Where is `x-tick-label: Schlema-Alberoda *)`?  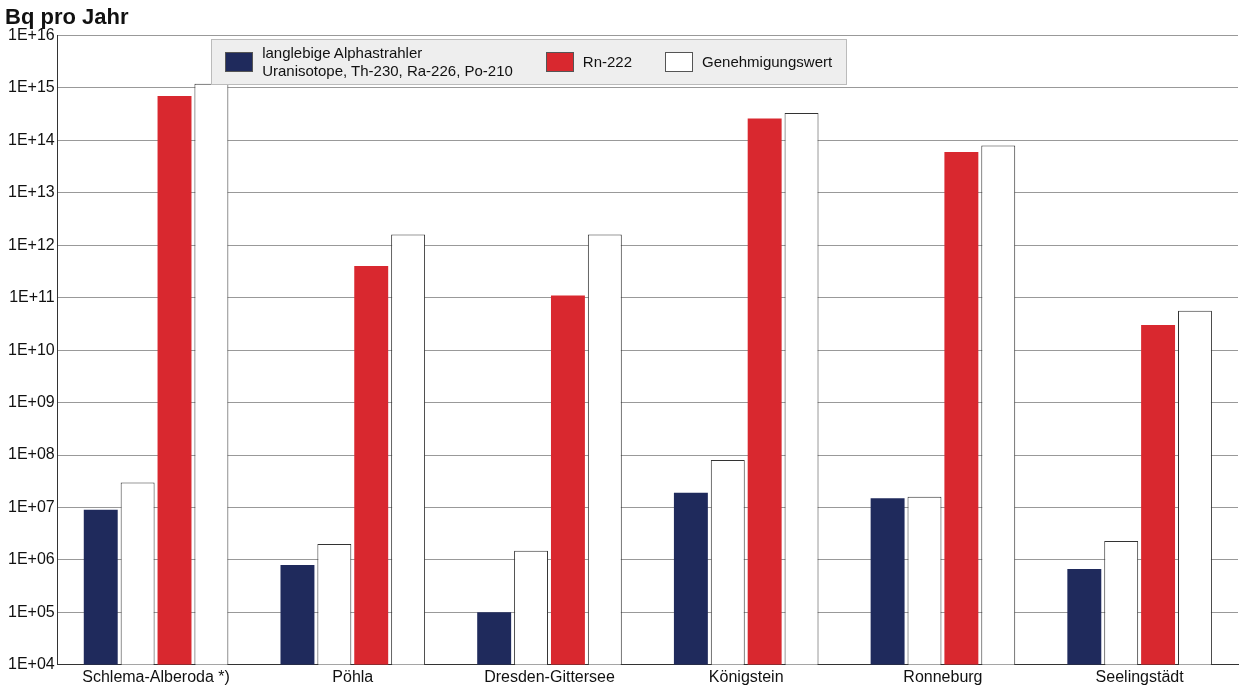 x-tick-label: Schlema-Alberoda *) is located at coordinates (156, 676).